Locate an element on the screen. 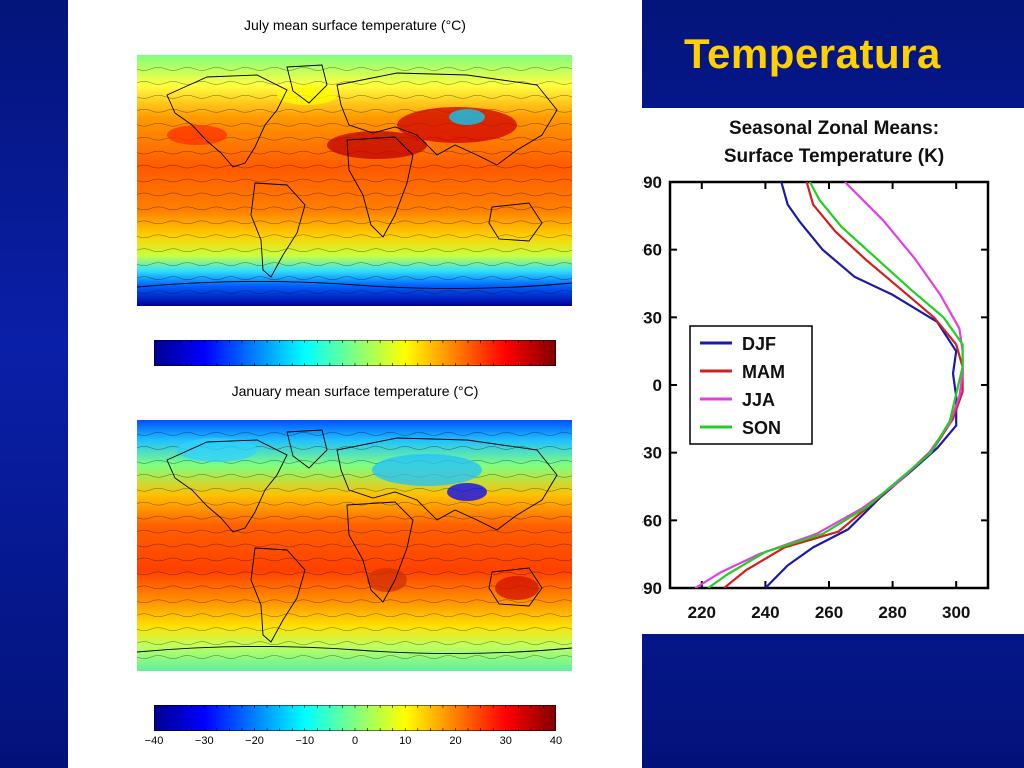 Image resolution: width=1024 pixels, height=768 pixels. colorbar-tick-label: −30 is located at coordinates (204, 741).